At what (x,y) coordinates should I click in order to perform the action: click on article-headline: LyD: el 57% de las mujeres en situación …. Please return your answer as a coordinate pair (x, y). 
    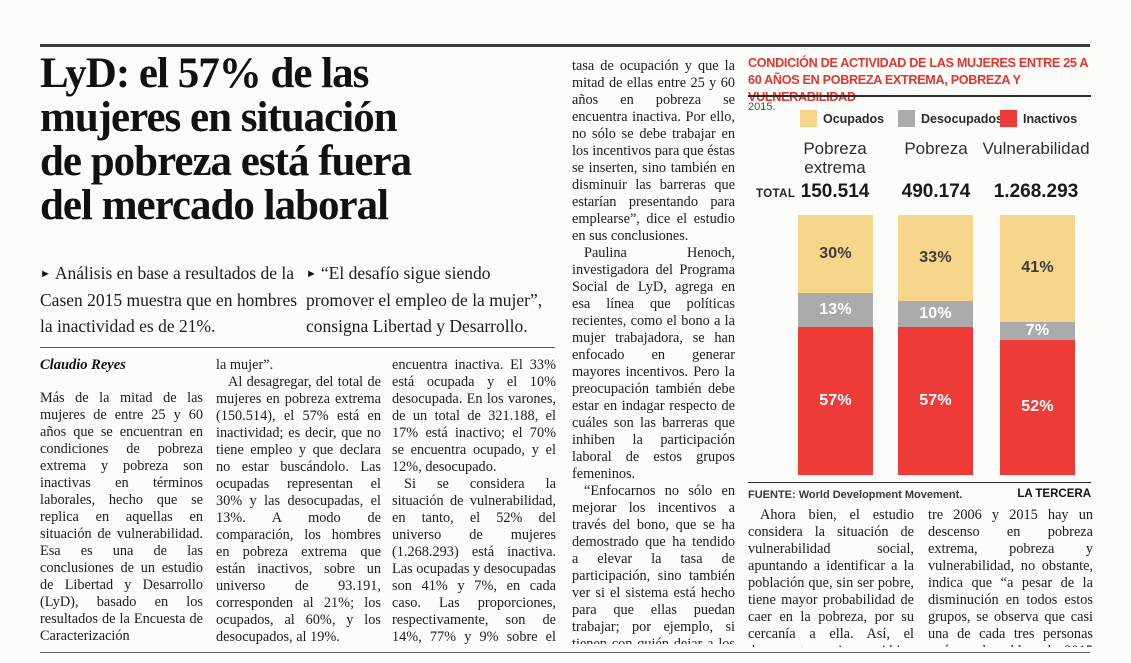
    Looking at the image, I should click on (305, 140).